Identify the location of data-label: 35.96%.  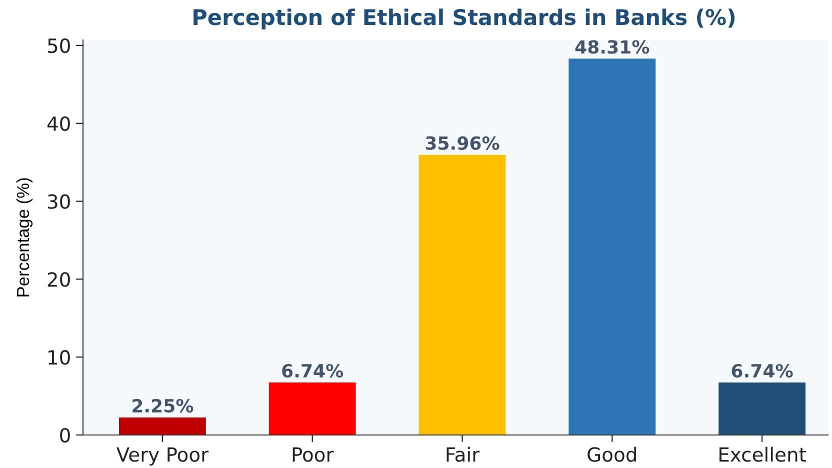
(463, 143).